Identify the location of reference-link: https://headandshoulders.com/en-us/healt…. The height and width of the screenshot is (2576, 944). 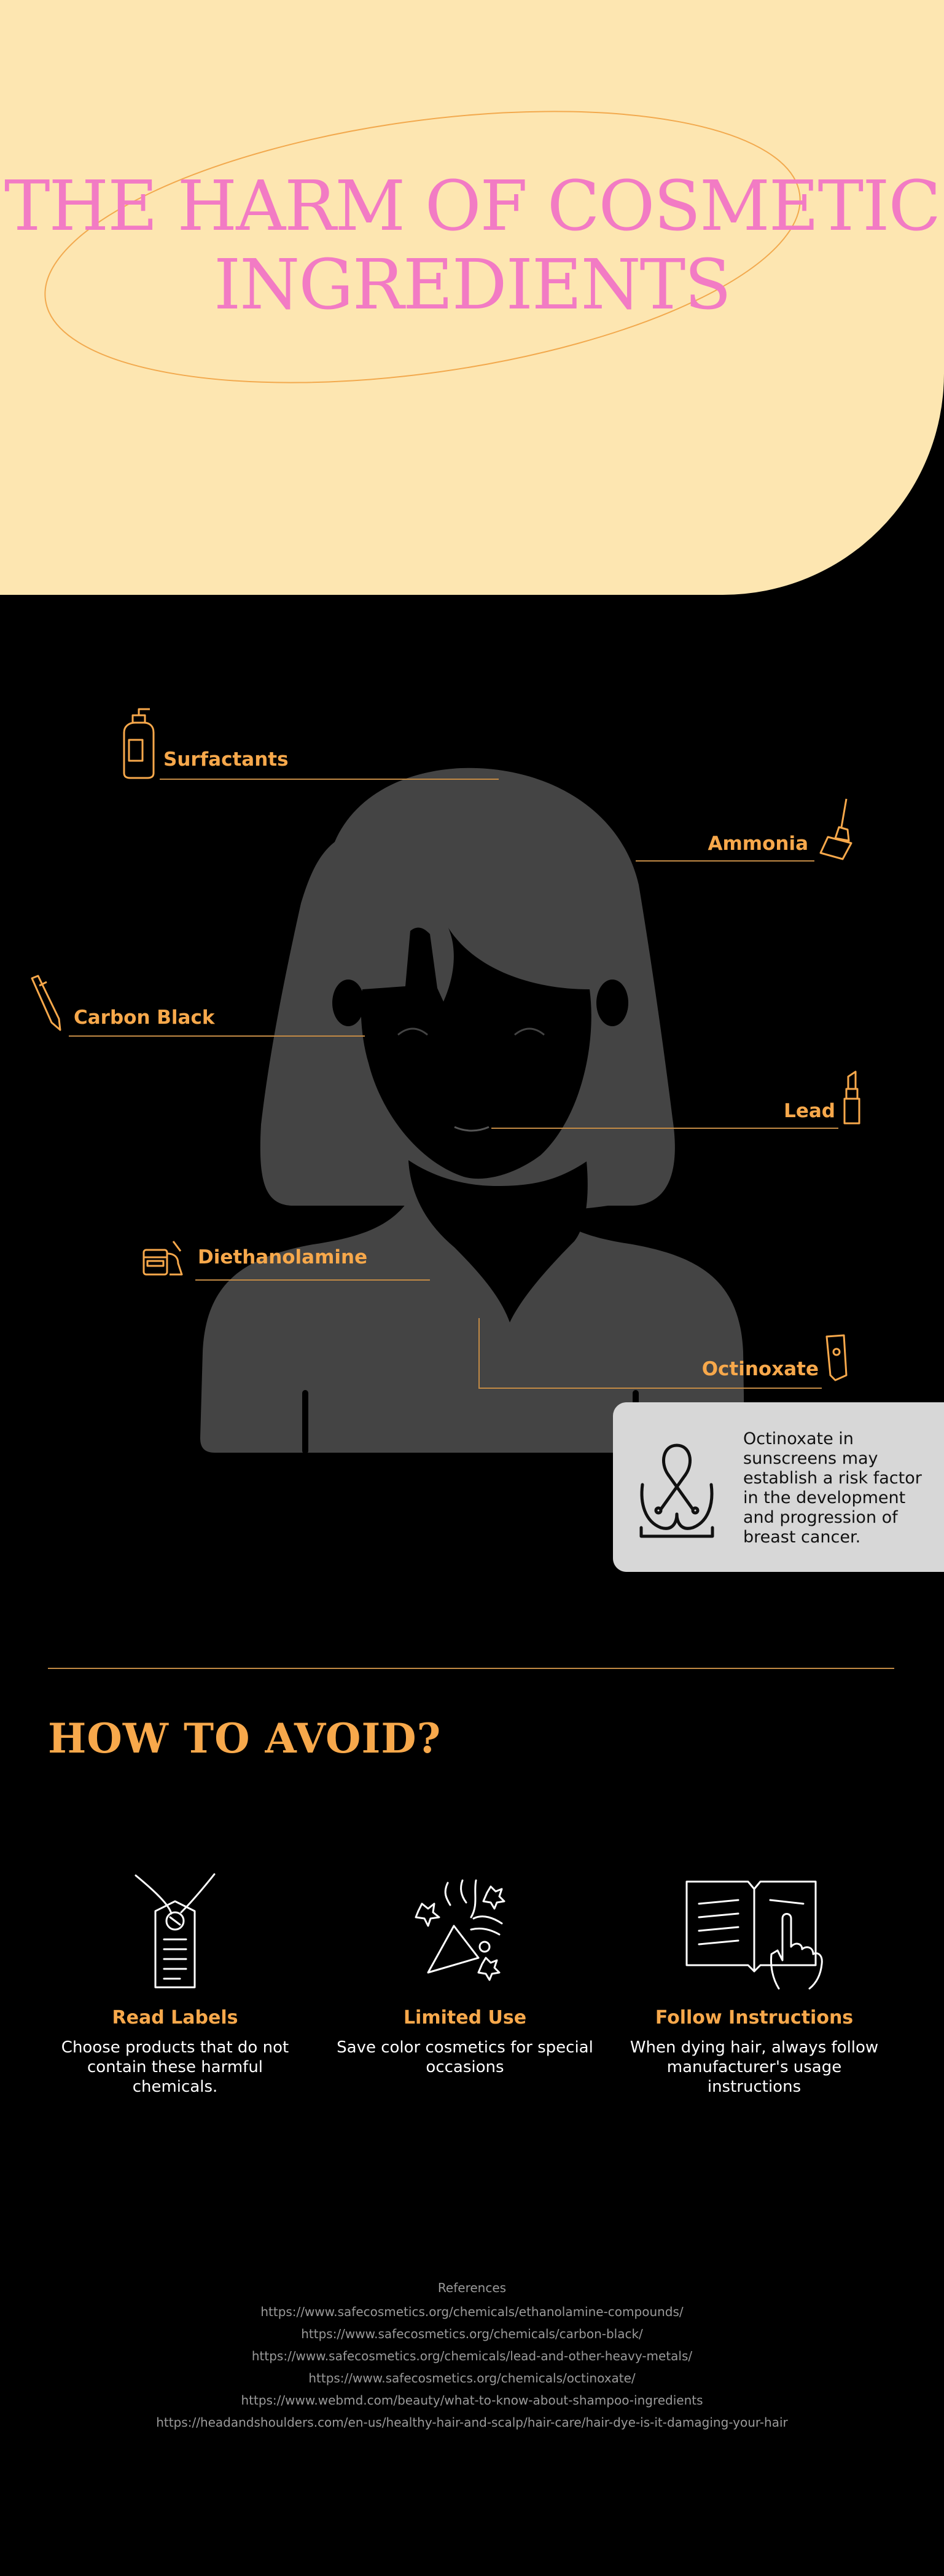
(472, 2422).